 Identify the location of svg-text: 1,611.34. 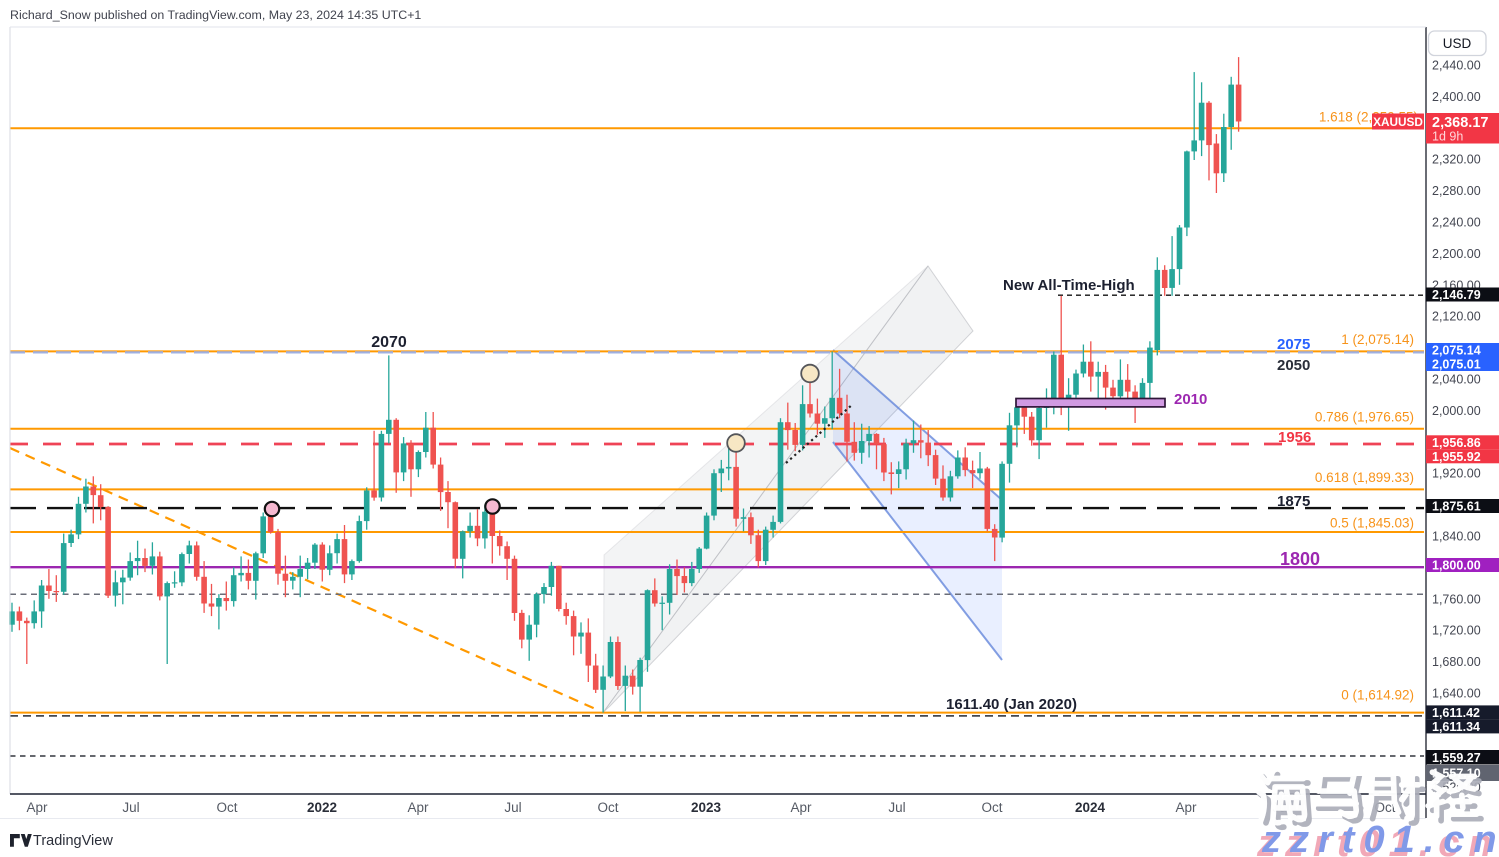
(1456, 727).